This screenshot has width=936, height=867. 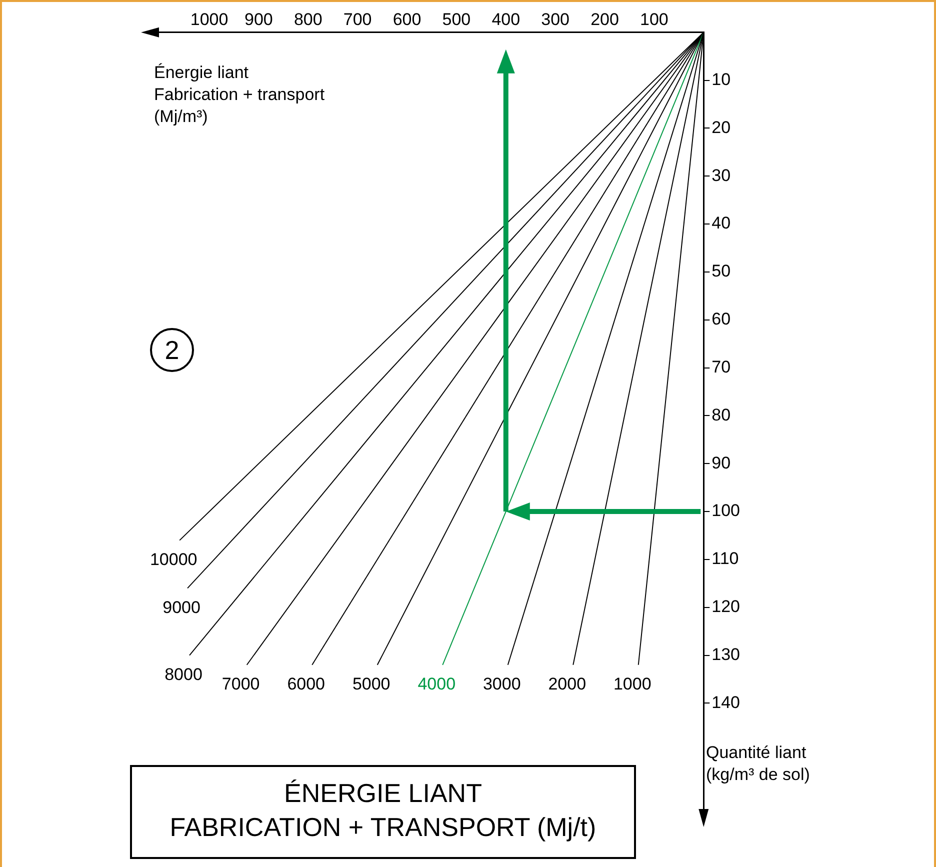 I want to click on series-label: 9000, so click(x=181, y=607).